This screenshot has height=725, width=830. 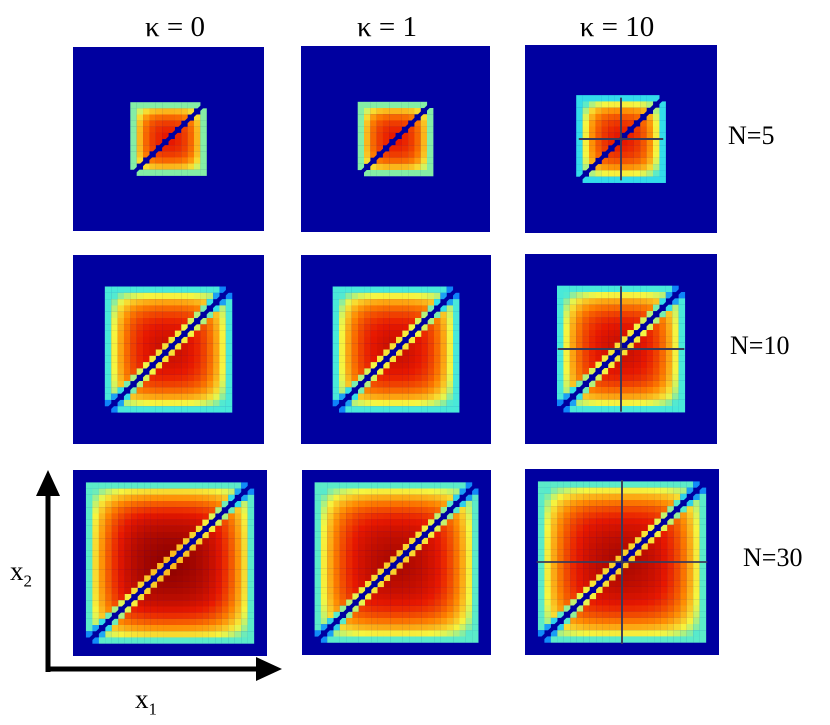 I want to click on heatmap-panel-n30-kappa0, so click(x=170, y=563).